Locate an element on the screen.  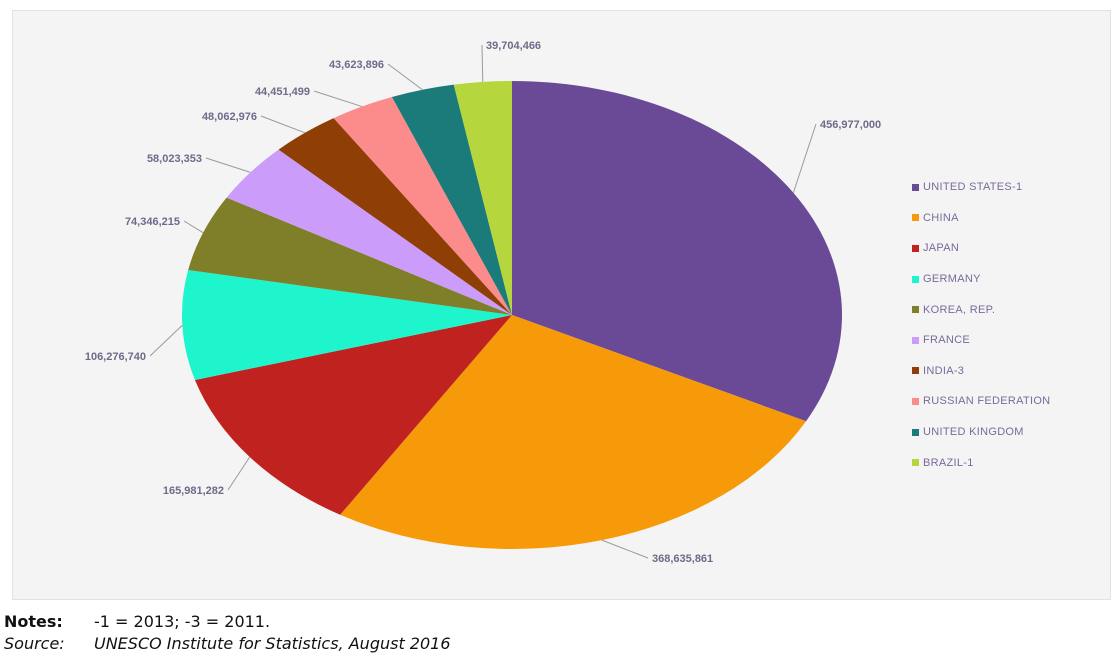
slice-value-label: 165,981,282 is located at coordinates (193, 491).